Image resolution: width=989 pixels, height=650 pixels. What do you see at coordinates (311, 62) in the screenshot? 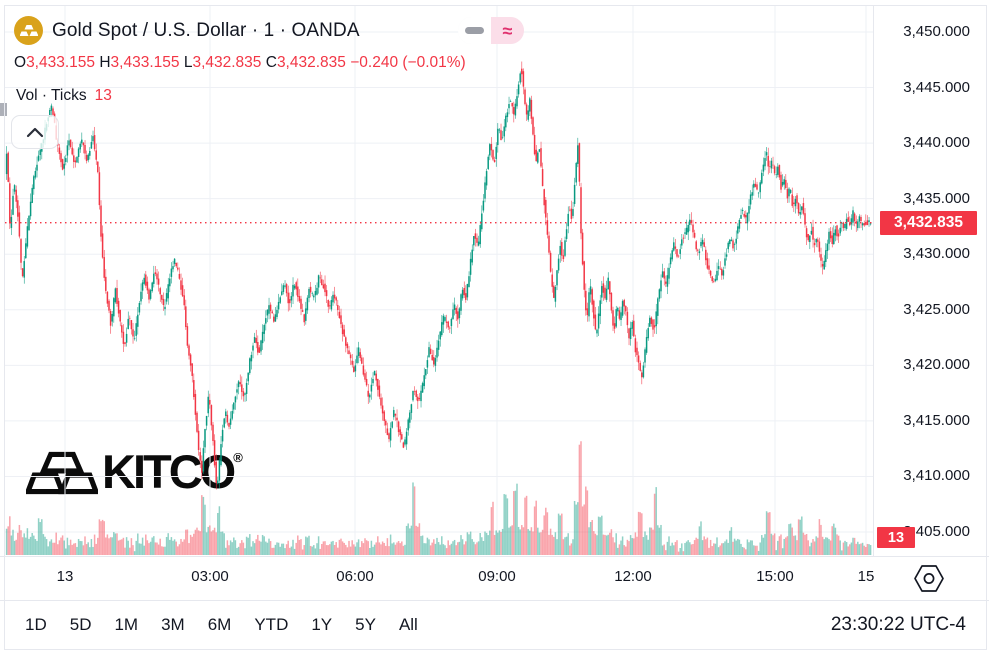
I see `close-value: 3,432.835` at bounding box center [311, 62].